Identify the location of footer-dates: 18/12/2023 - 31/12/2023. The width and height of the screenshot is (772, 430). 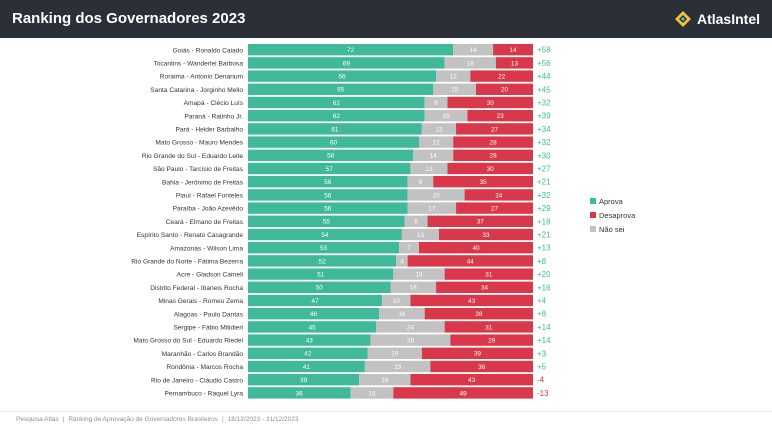
(263, 419).